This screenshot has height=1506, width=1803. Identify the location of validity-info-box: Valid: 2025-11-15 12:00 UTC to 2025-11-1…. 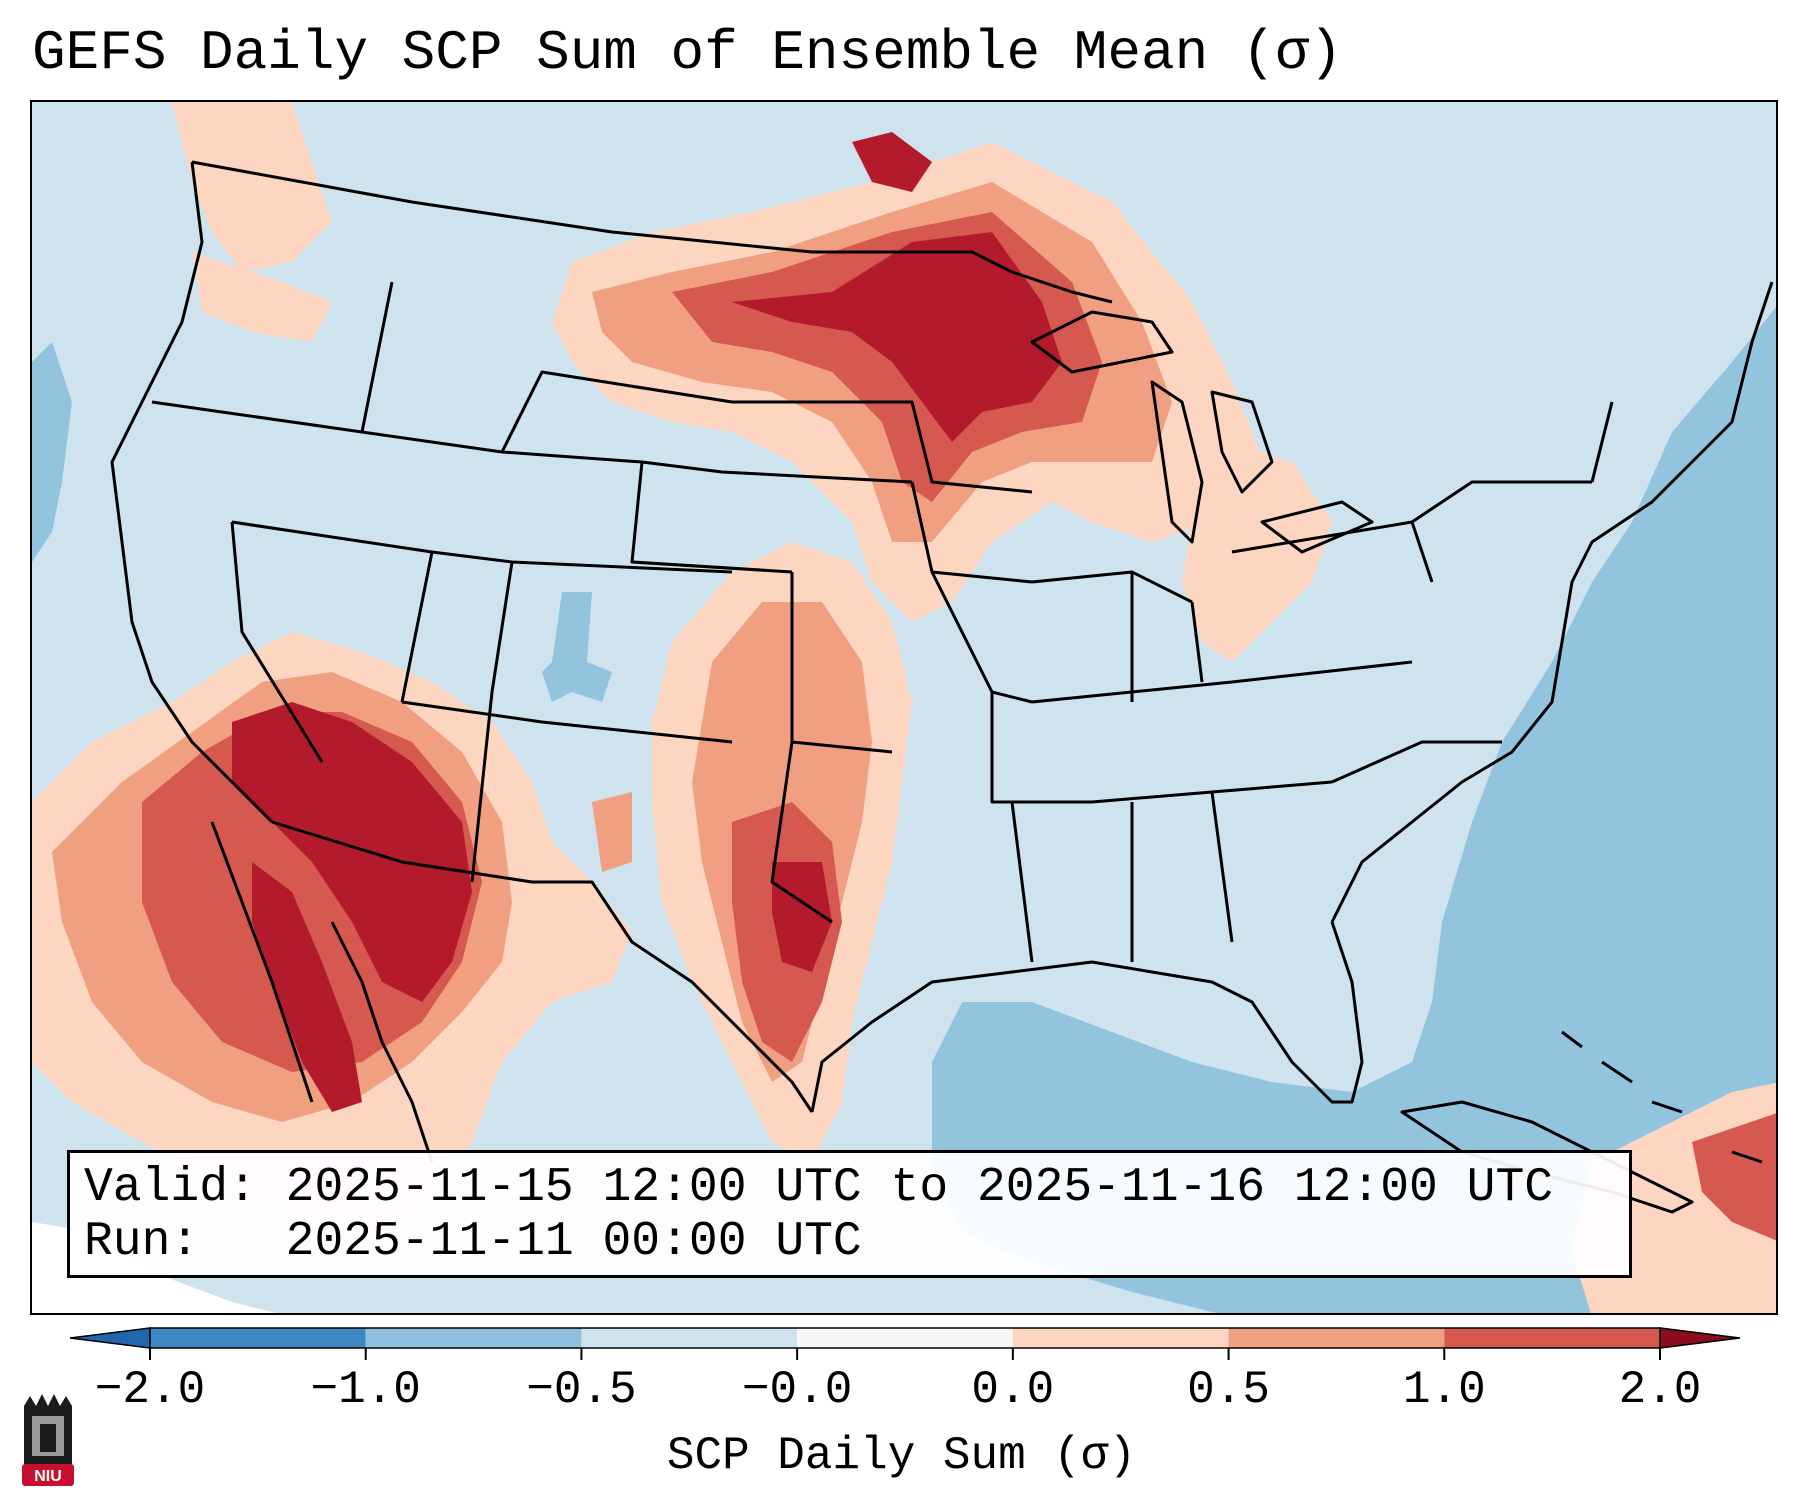
(849, 1214).